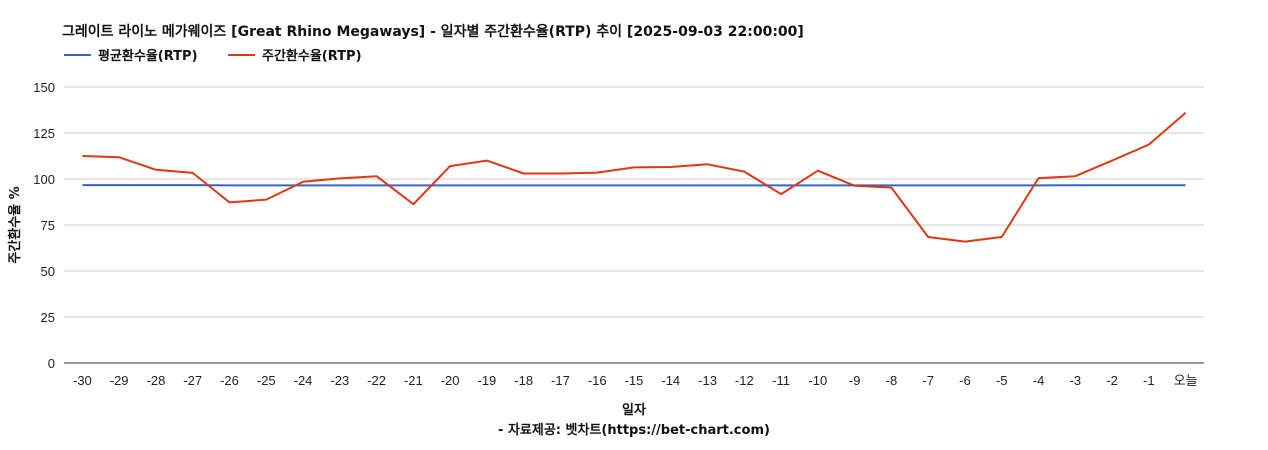 This screenshot has width=1268, height=450. I want to click on y-tick-label: 150, so click(44, 87).